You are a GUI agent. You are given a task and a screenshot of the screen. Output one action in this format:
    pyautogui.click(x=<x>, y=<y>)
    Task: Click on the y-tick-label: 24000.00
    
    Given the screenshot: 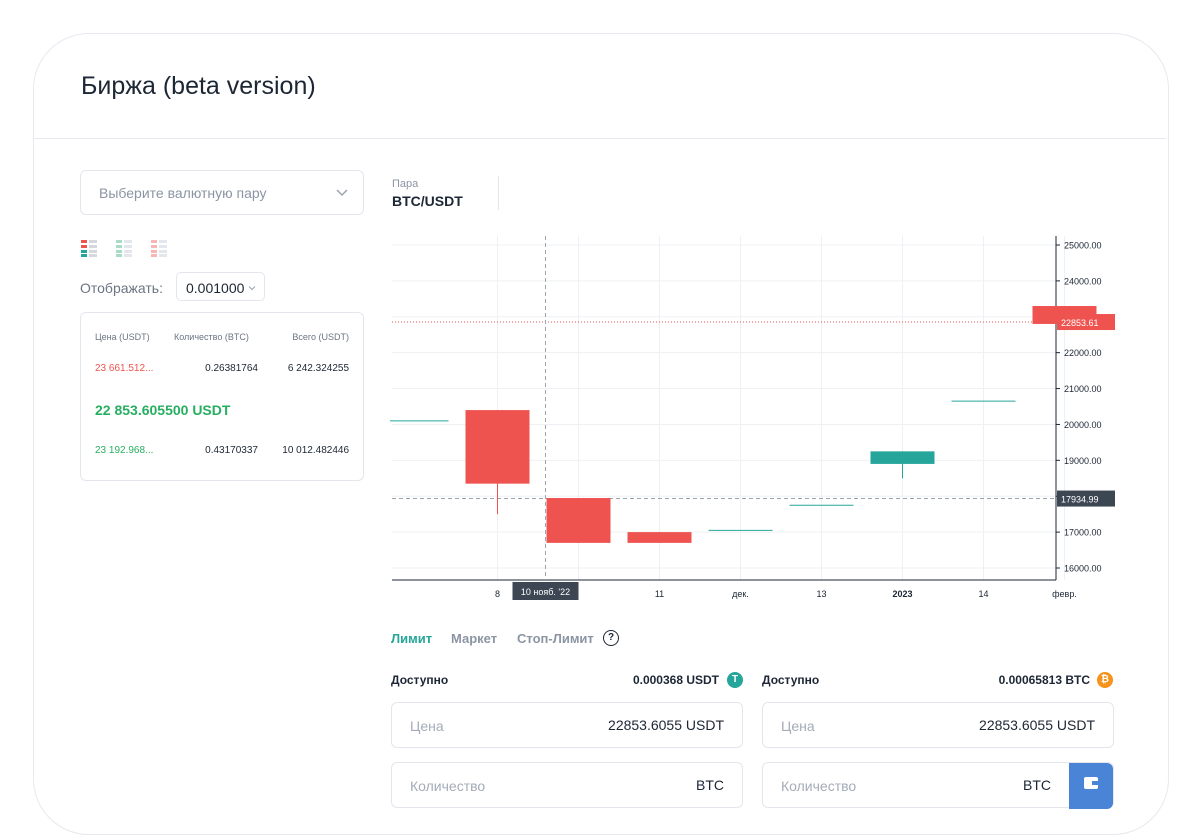 What is the action you would take?
    pyautogui.click(x=1083, y=281)
    